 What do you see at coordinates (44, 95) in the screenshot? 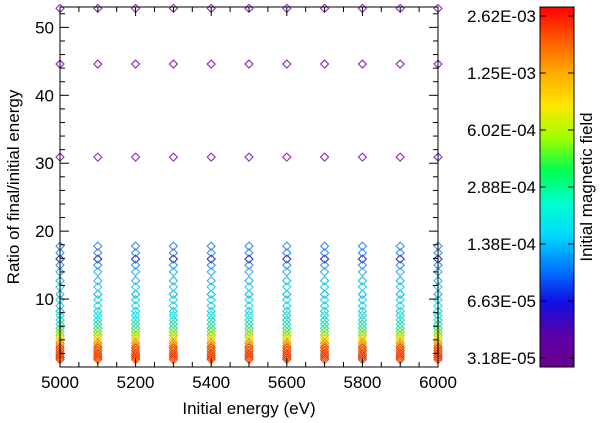
I see `y-tick-label: 40` at bounding box center [44, 95].